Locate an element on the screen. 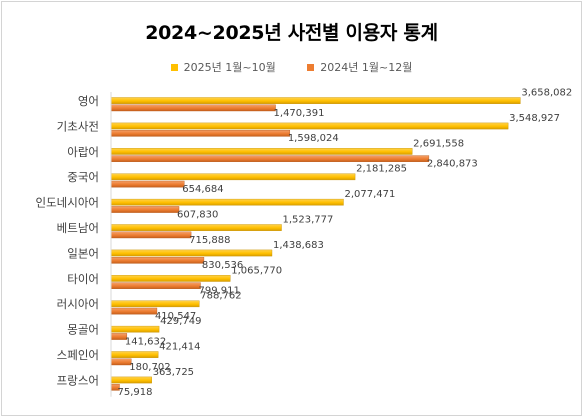 The width and height of the screenshot is (583, 417). legend-item-2024: 2024년 1월~12월 is located at coordinates (359, 67).